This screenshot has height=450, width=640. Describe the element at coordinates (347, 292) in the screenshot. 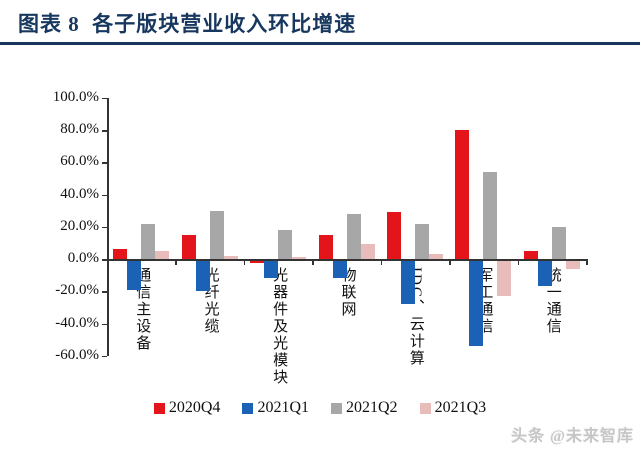

I see `x-axis-category-label: 物联网` at that location.